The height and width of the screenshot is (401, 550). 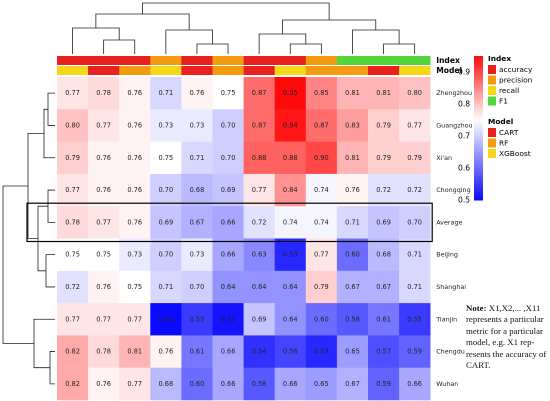 I want to click on legend-item: RF, so click(x=503, y=143).